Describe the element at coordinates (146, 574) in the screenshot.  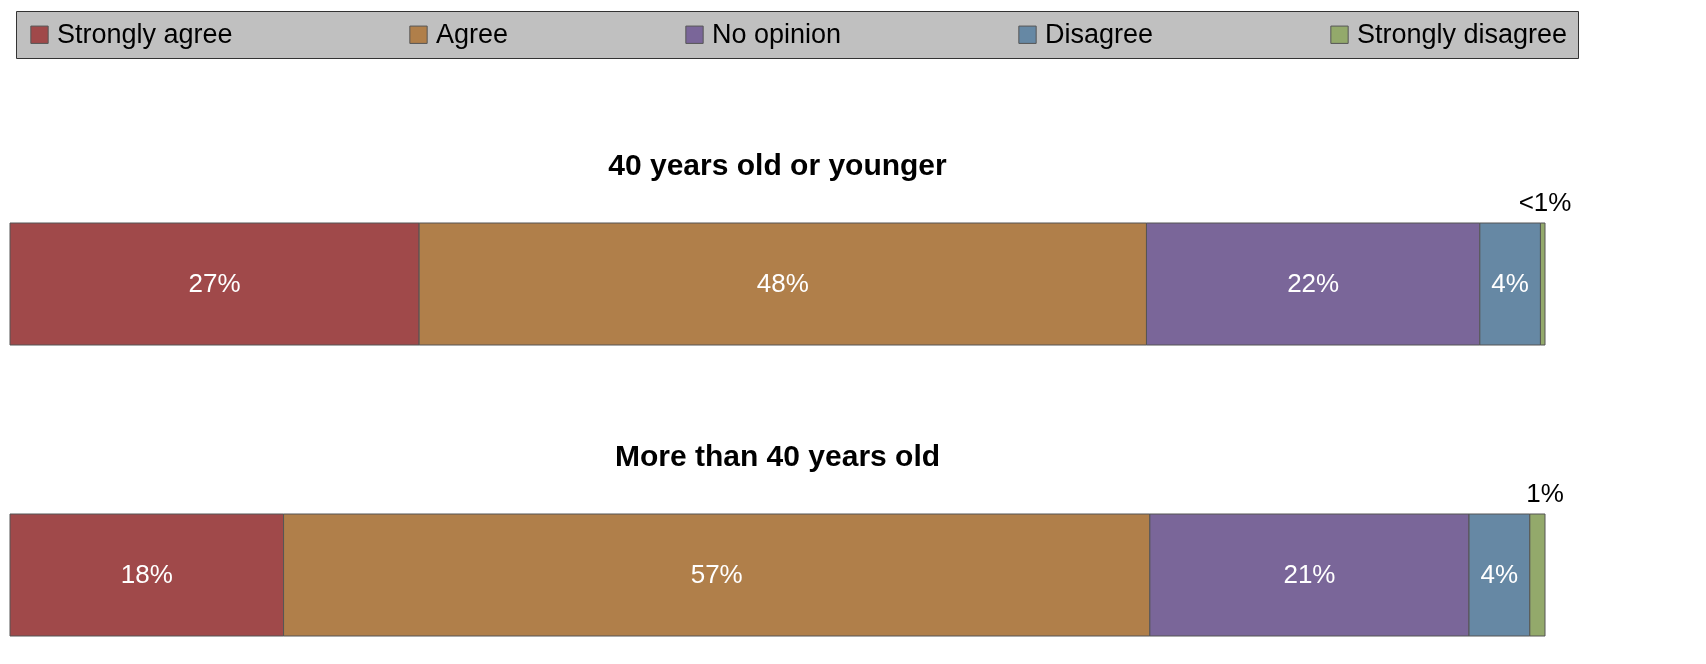
I see `data-label: 18%` at that location.